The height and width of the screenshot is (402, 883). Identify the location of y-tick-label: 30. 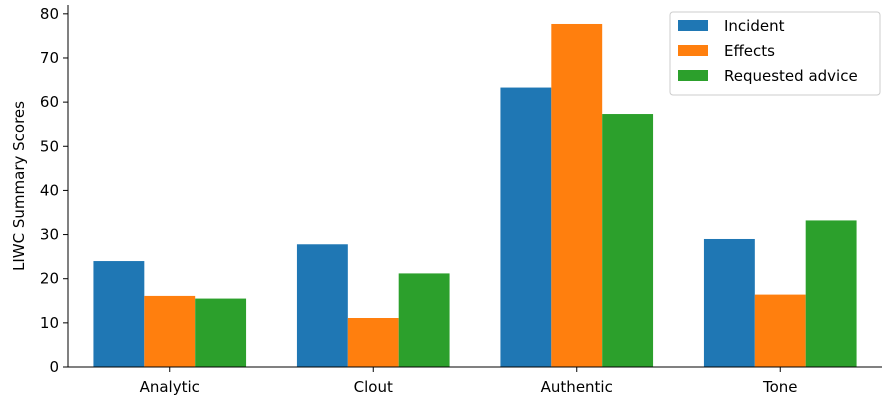
(49, 235).